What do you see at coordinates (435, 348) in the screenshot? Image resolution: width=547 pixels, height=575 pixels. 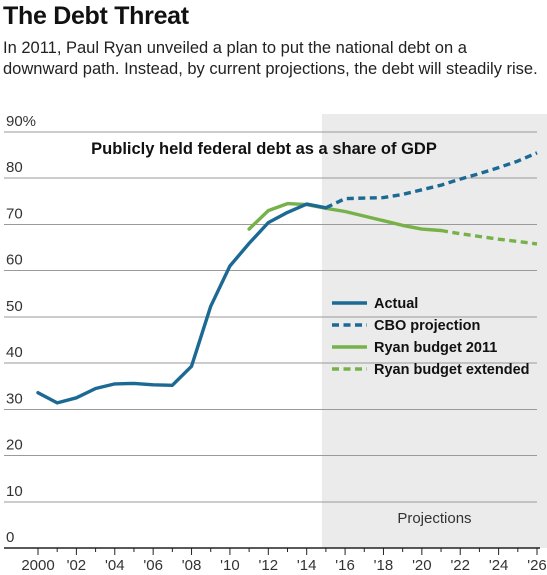 I see `legend-label: Ryan budget 2011` at bounding box center [435, 348].